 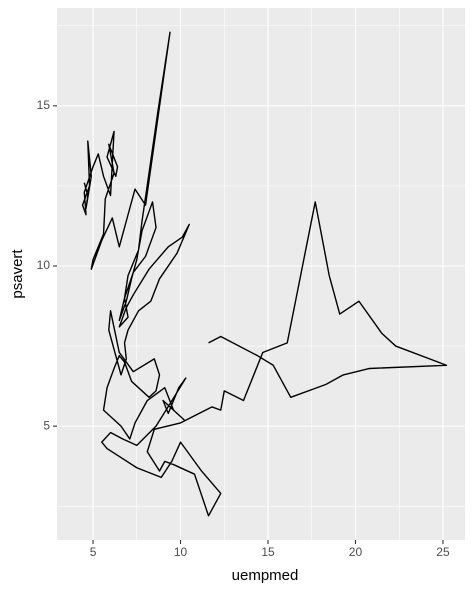 What do you see at coordinates (17, 274) in the screenshot?
I see `y-axis-label: psavert` at bounding box center [17, 274].